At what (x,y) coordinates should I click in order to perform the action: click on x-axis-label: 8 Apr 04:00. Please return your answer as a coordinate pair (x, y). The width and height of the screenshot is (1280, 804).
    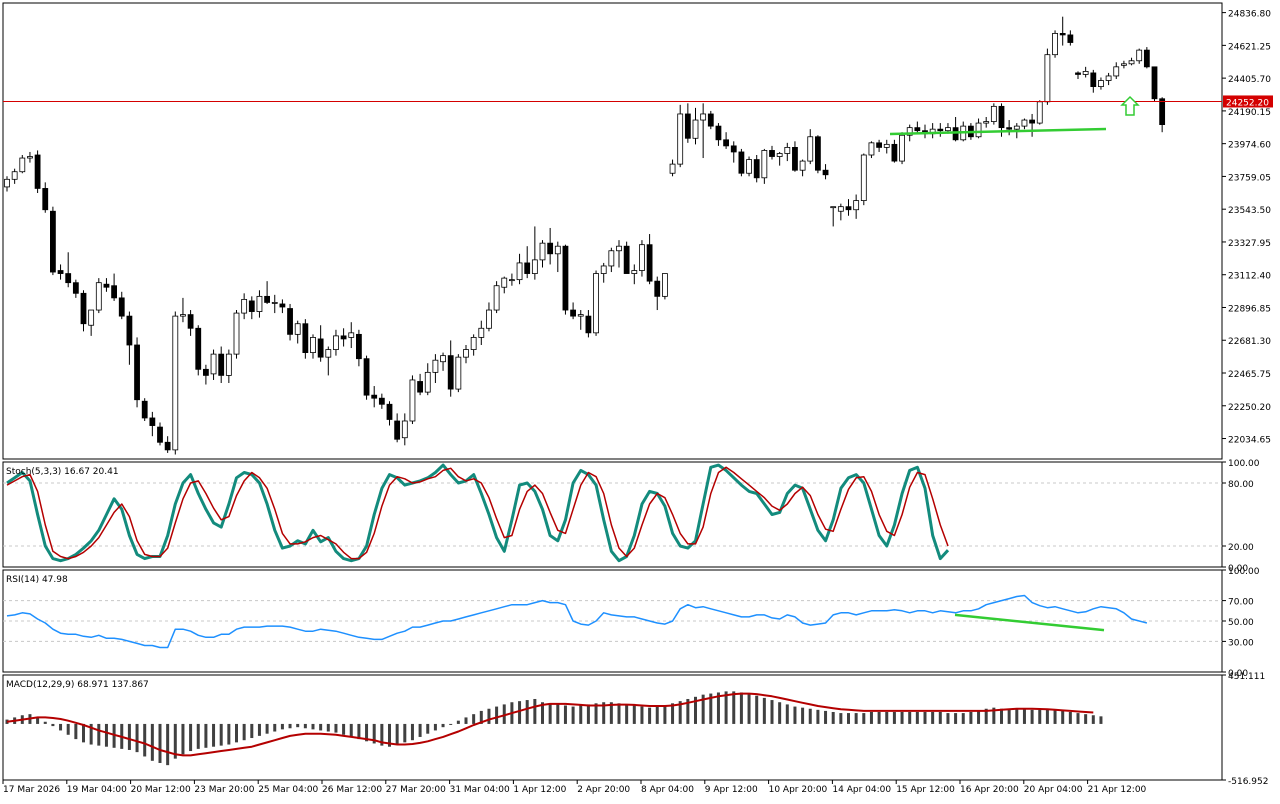
    Looking at the image, I should click on (667, 790).